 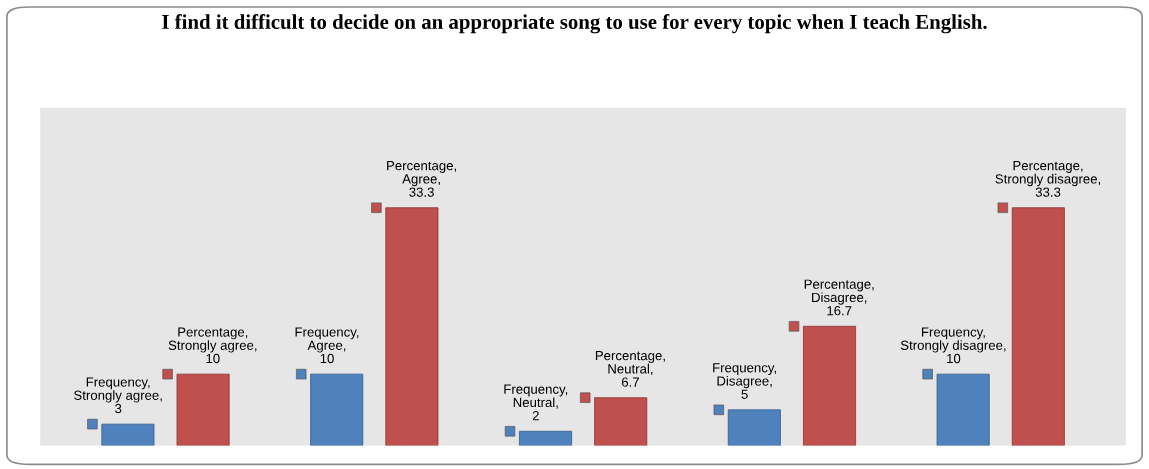 What do you see at coordinates (118, 395) in the screenshot?
I see `data-label: Frequency, Strongly agree, 3` at bounding box center [118, 395].